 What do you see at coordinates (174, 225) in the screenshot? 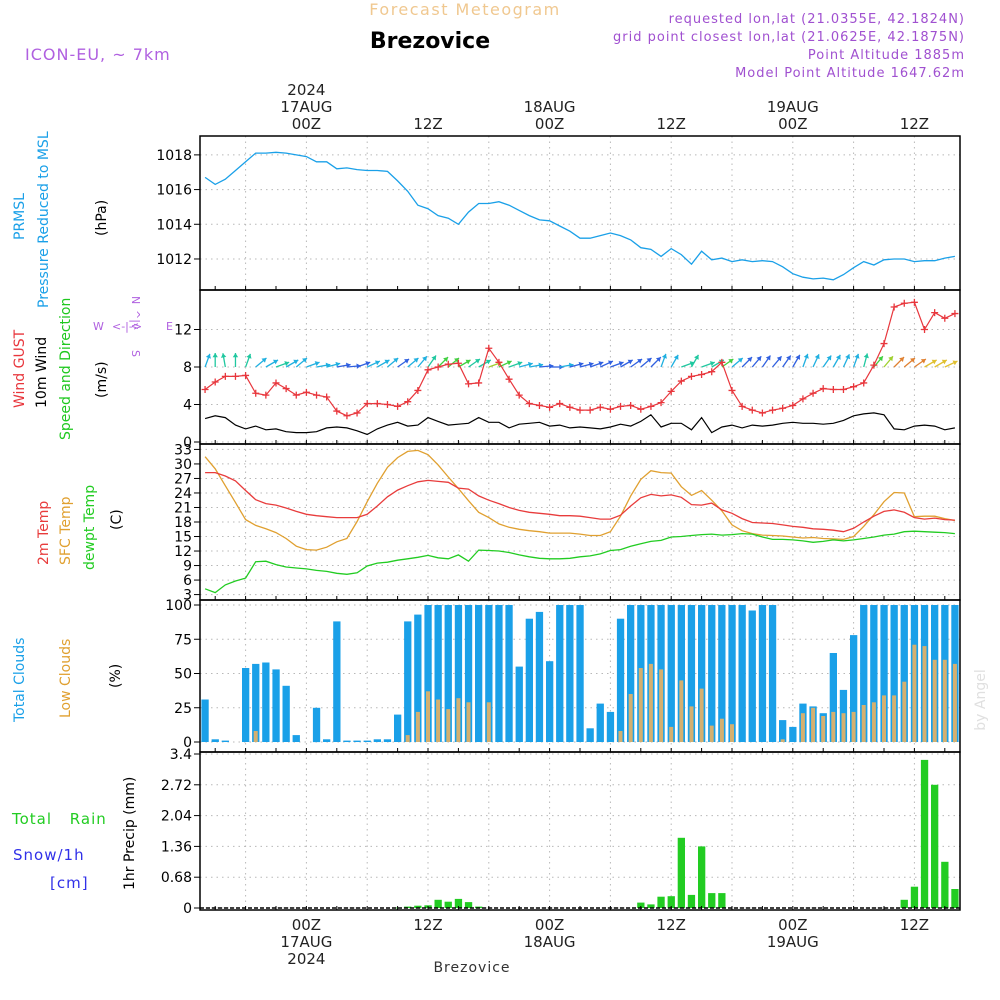
I see `y-tick-label: 1014` at bounding box center [174, 225].